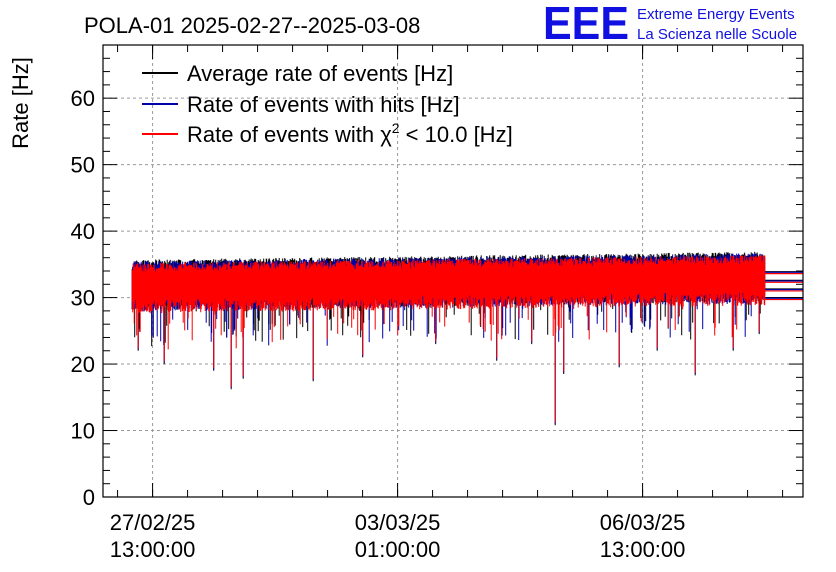  What do you see at coordinates (289, 134) in the screenshot?
I see `legend-label-chi2-main: Rate of events with χ` at bounding box center [289, 134].